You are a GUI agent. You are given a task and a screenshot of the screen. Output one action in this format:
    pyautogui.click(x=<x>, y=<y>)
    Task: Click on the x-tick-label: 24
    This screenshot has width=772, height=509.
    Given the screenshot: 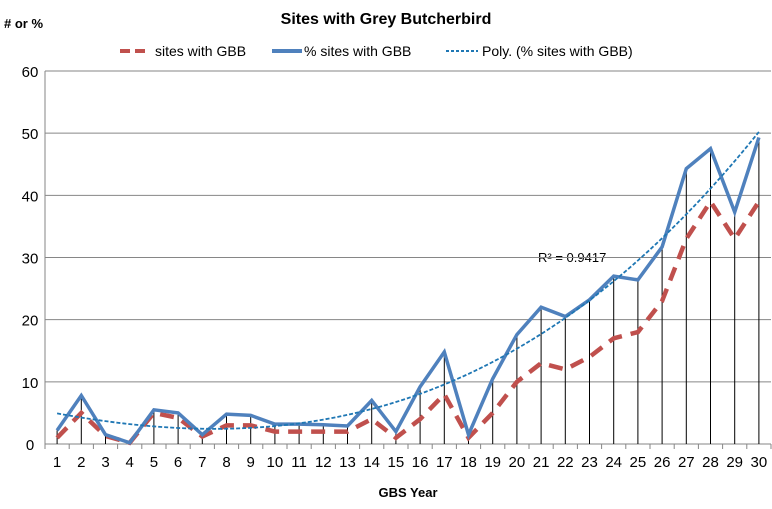 What is the action you would take?
    pyautogui.click(x=613, y=462)
    